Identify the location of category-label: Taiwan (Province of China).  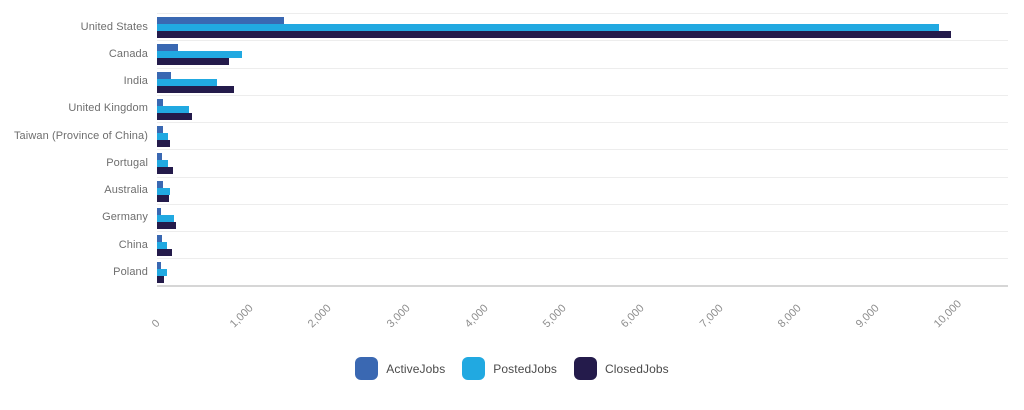
(80, 135).